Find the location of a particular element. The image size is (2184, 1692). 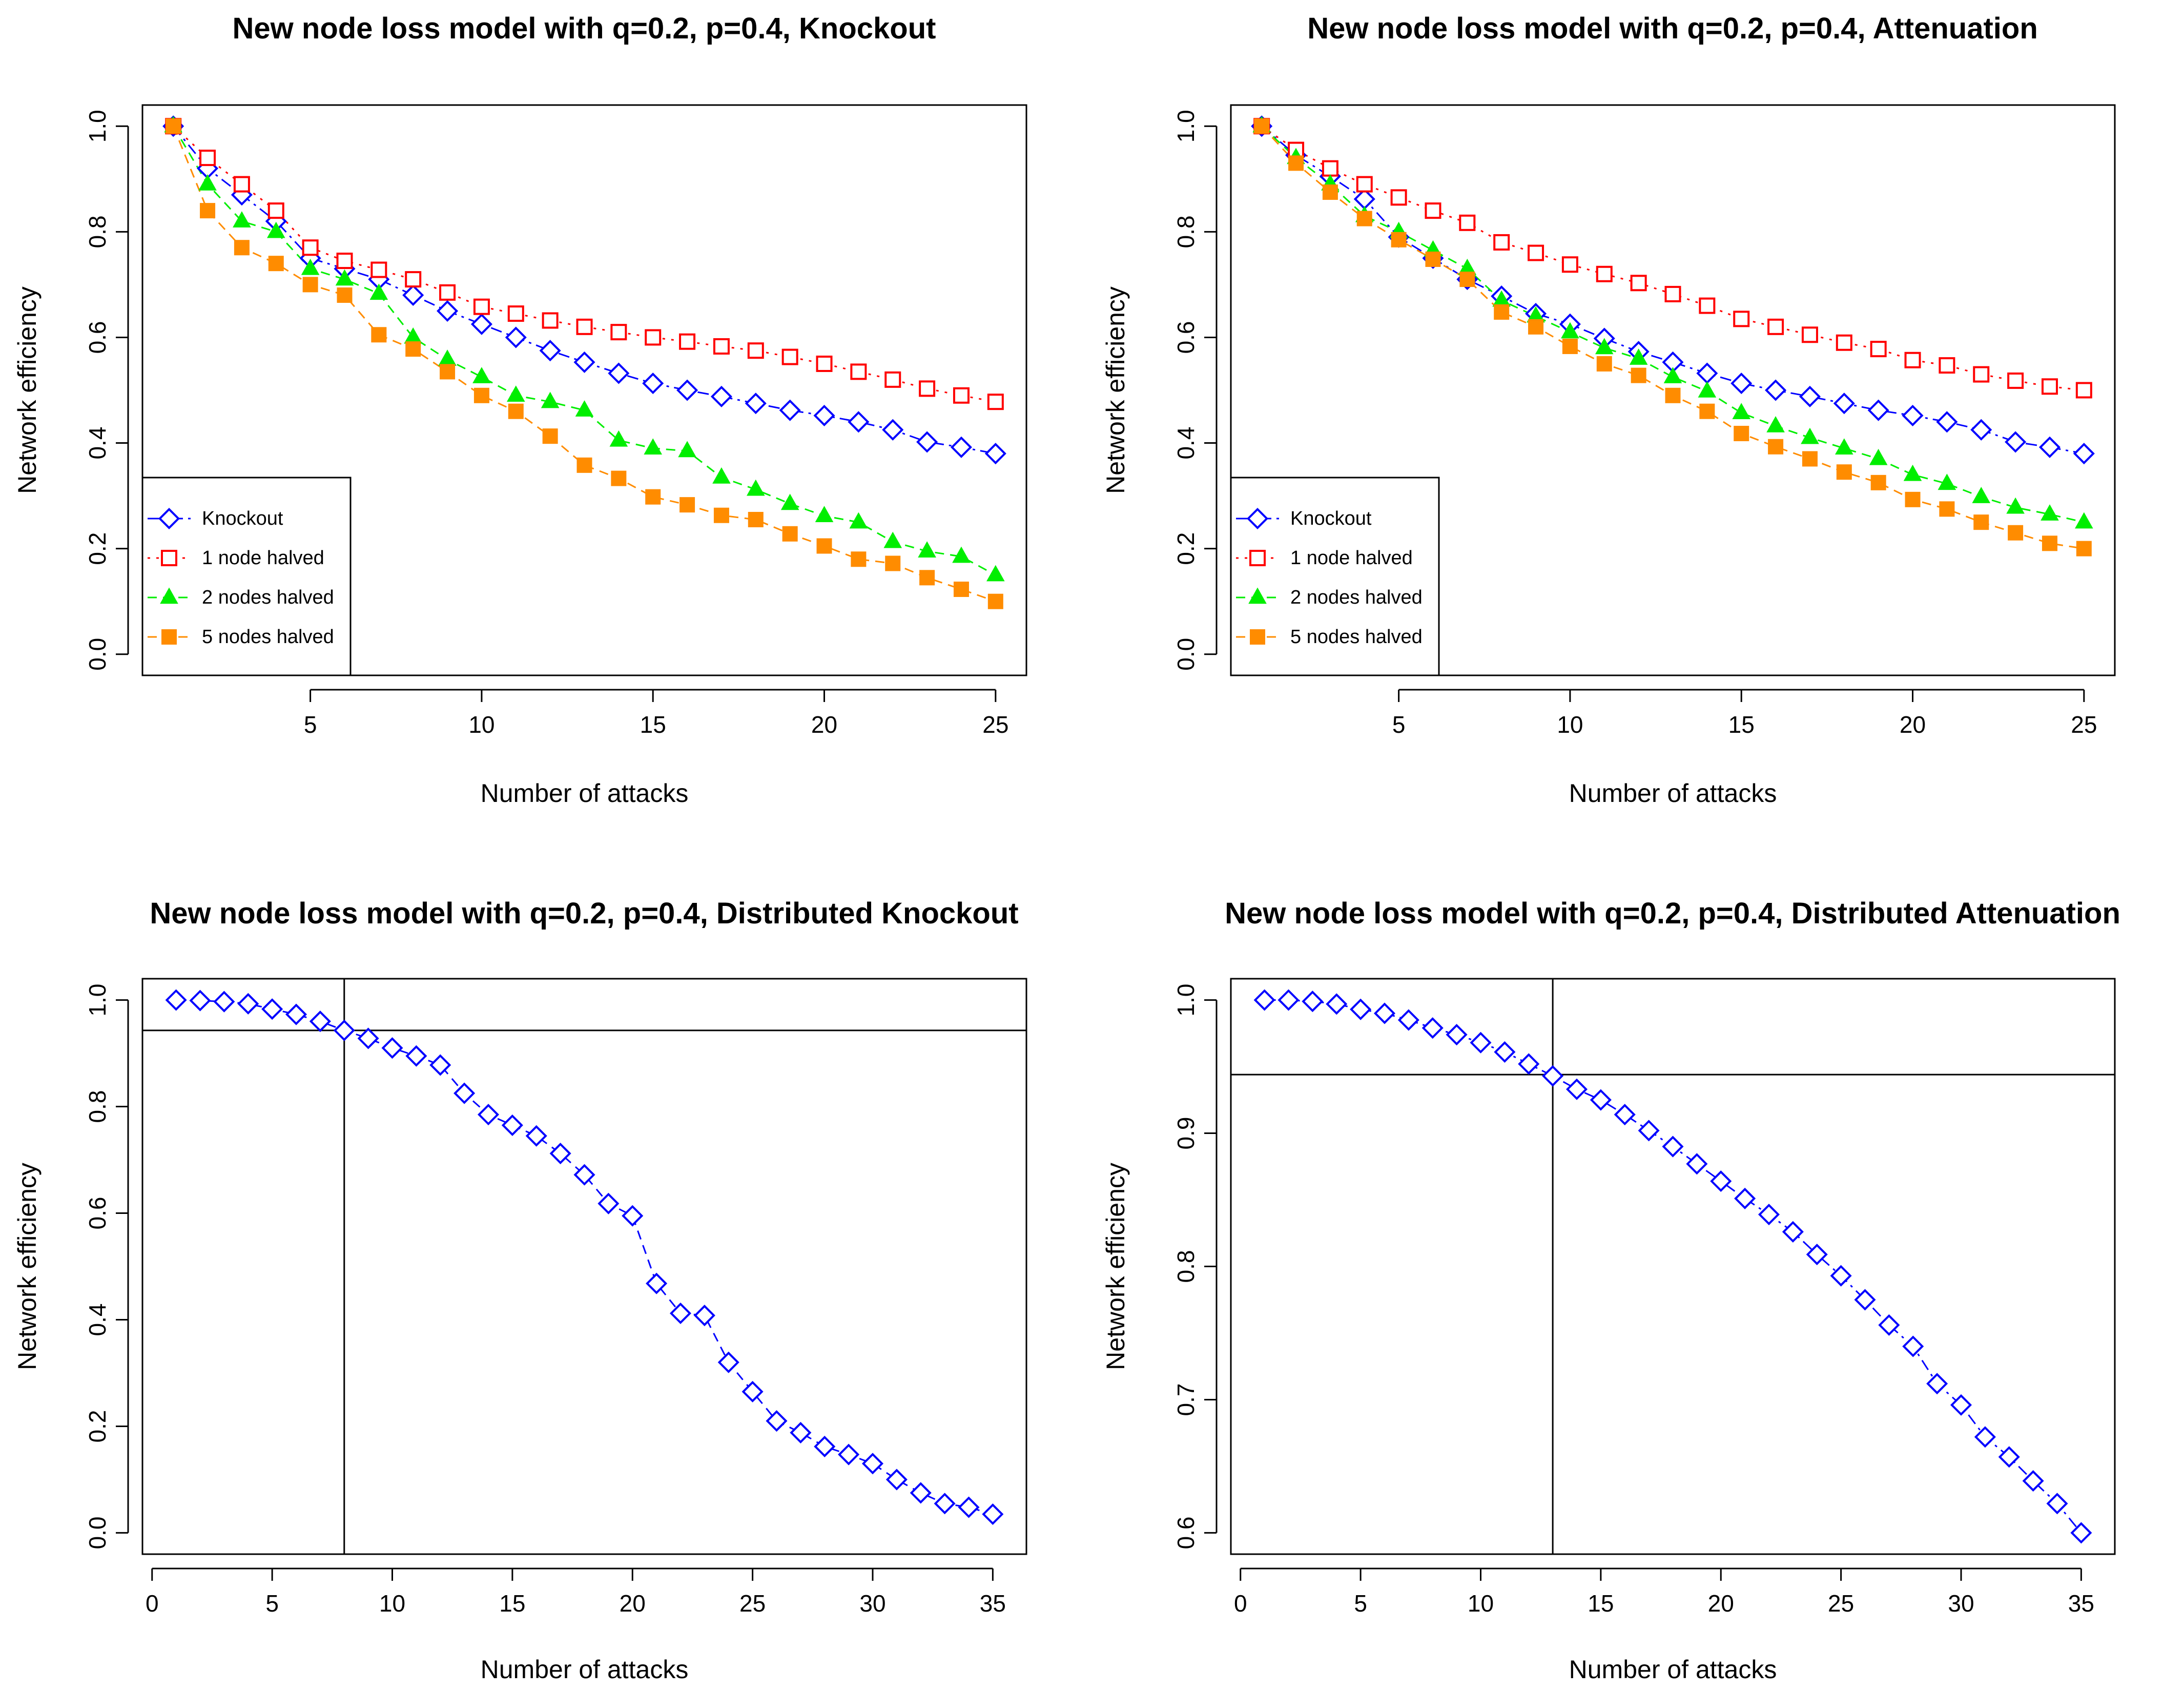

x-axis-label: Number of attacks is located at coordinates (585, 1669).